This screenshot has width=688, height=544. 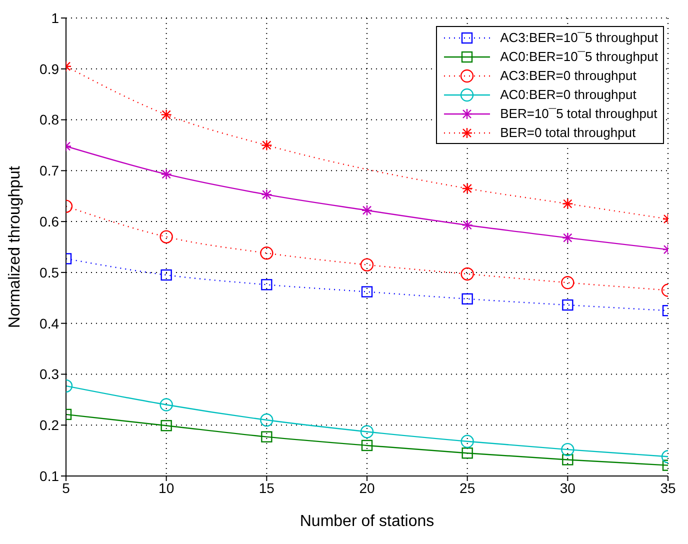 What do you see at coordinates (579, 56) in the screenshot?
I see `legend-label: AC0:BER=10¯5 throughput` at bounding box center [579, 56].